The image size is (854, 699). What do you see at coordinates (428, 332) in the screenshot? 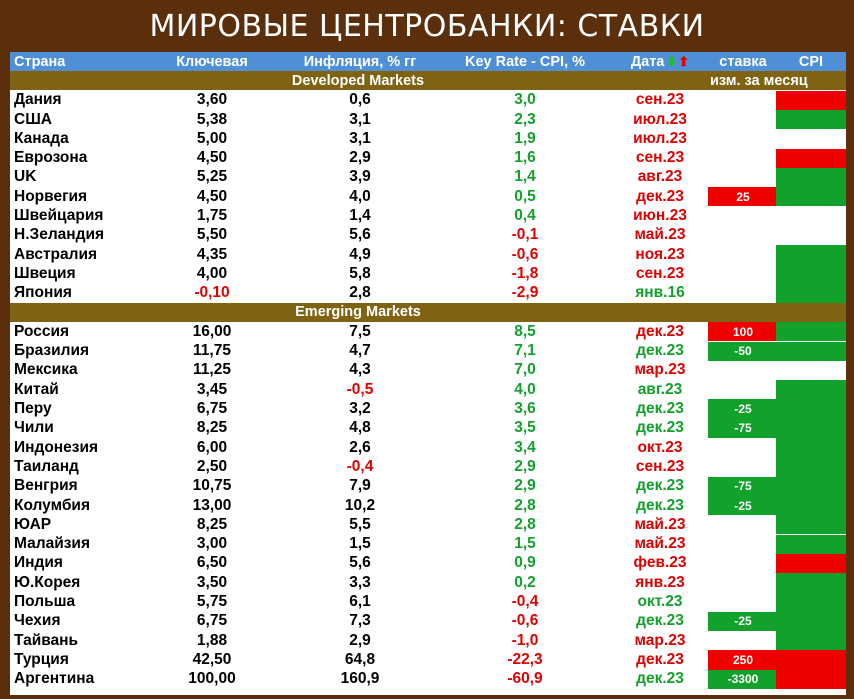
I see `table-row: Россия 16,00 7,5 8,5 дек.23 100` at bounding box center [428, 332].